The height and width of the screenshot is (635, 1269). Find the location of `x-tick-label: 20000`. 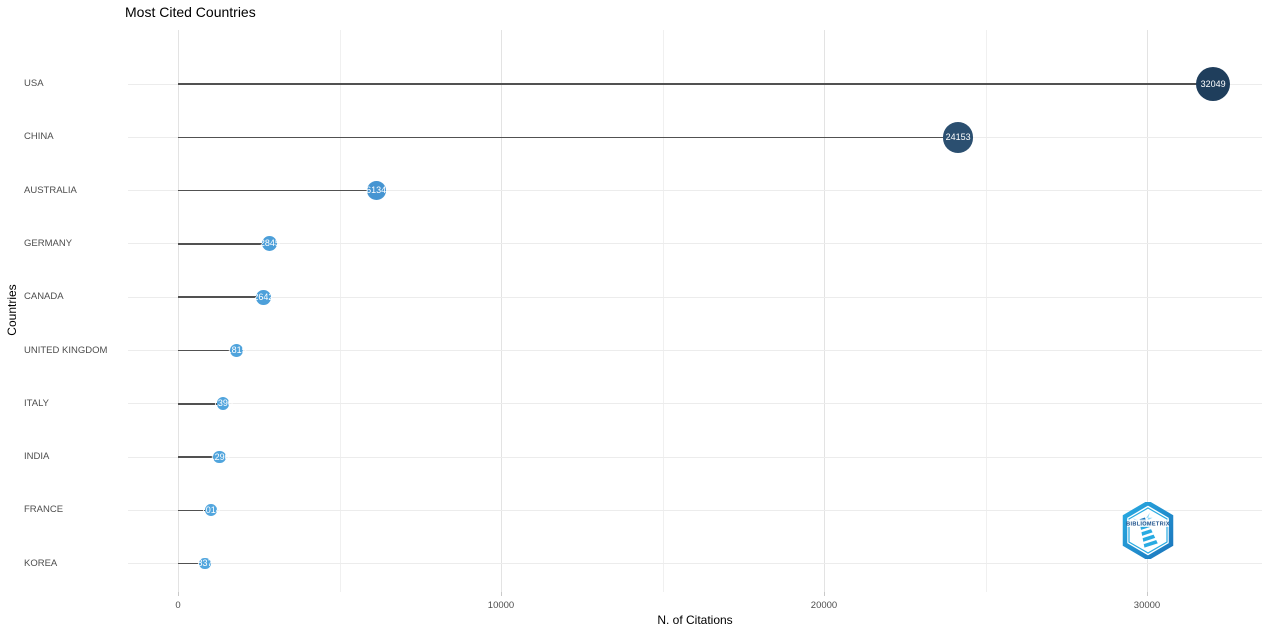

x-tick-label: 20000 is located at coordinates (824, 605).